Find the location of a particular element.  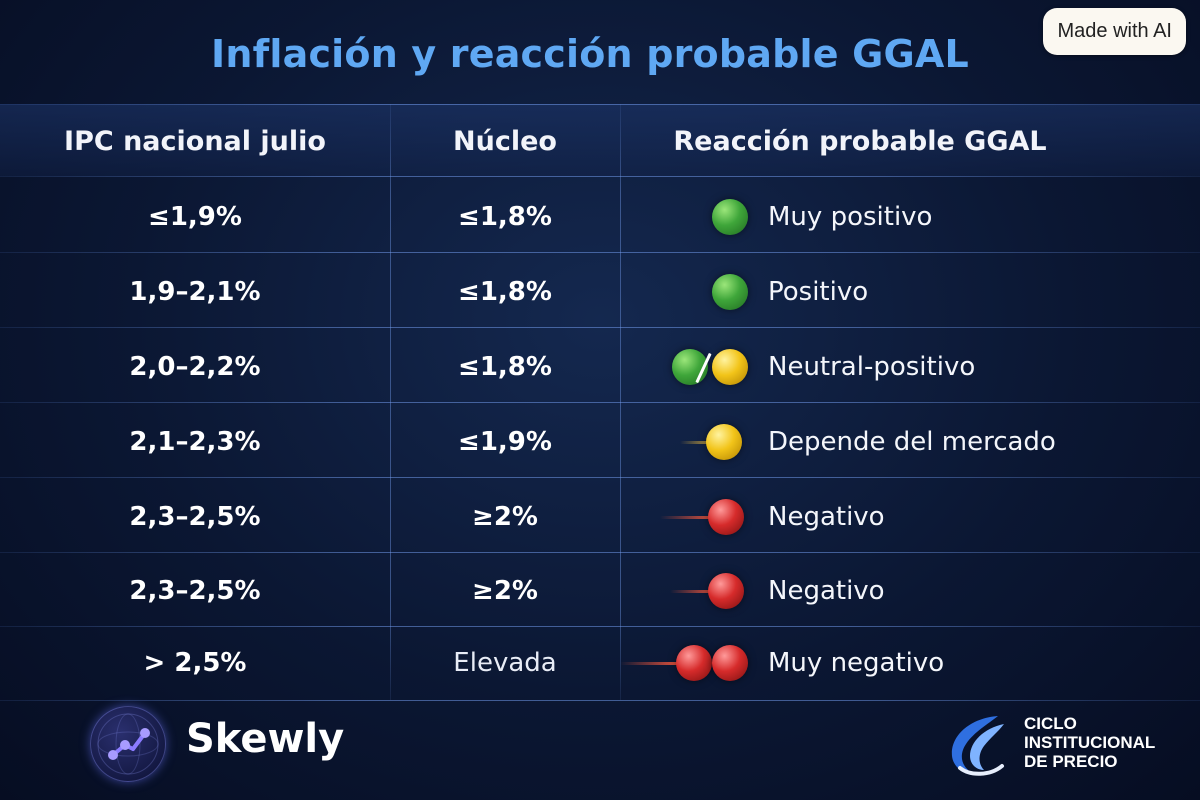

ciclo-line-2: INSTITUCIONAL is located at coordinates (1090, 742).